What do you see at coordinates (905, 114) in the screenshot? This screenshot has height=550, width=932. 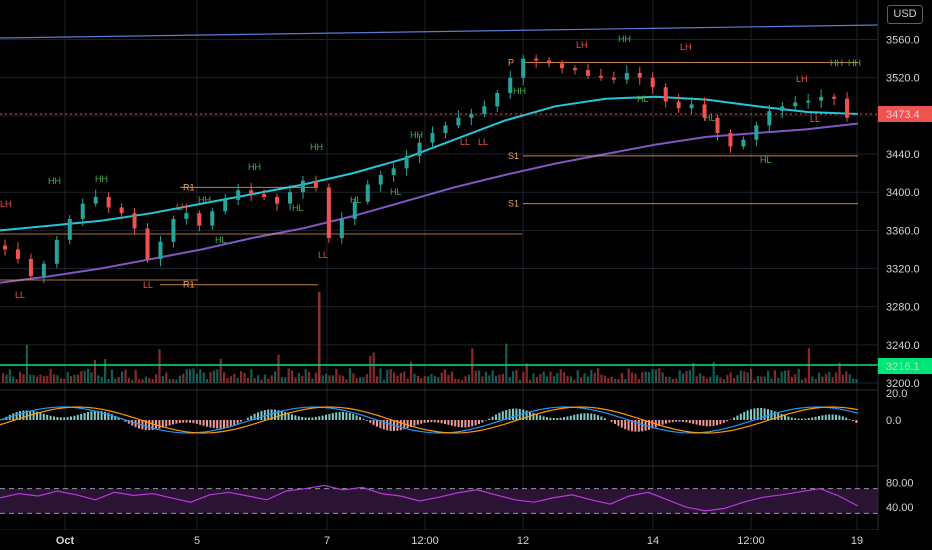 I see `last-price-badge` at bounding box center [905, 114].